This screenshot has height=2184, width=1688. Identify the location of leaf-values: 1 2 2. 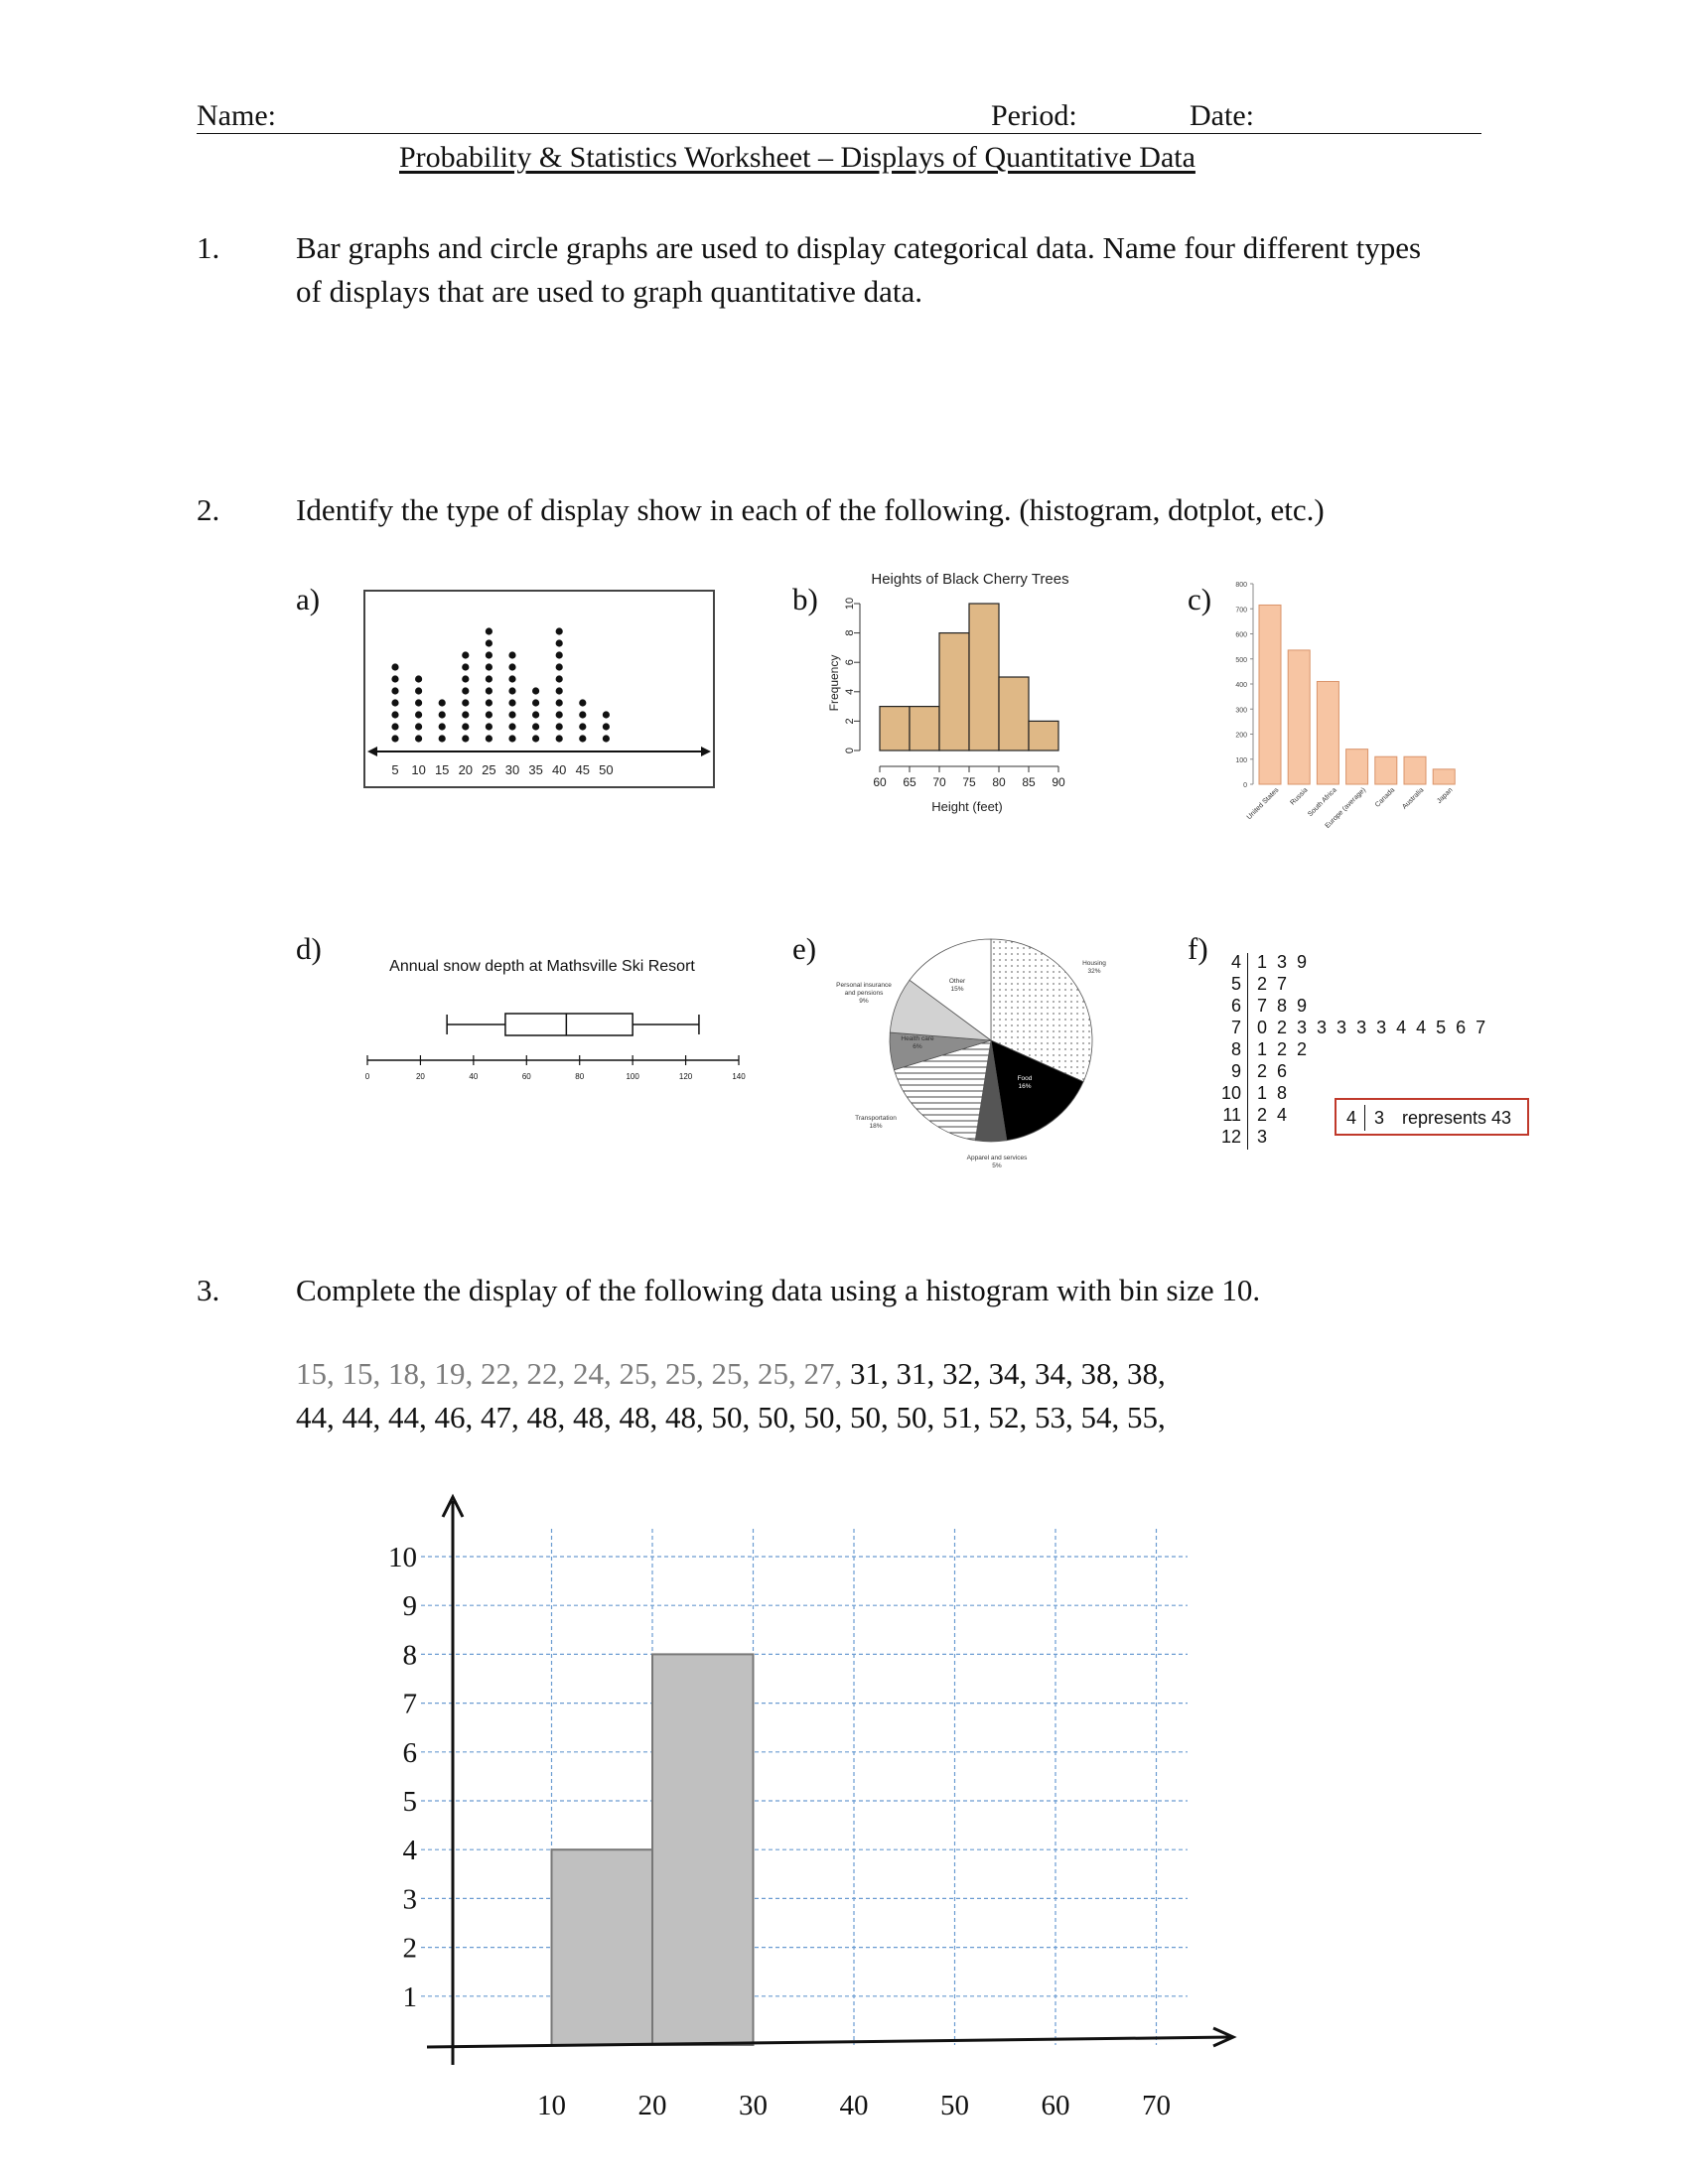
(1282, 1049).